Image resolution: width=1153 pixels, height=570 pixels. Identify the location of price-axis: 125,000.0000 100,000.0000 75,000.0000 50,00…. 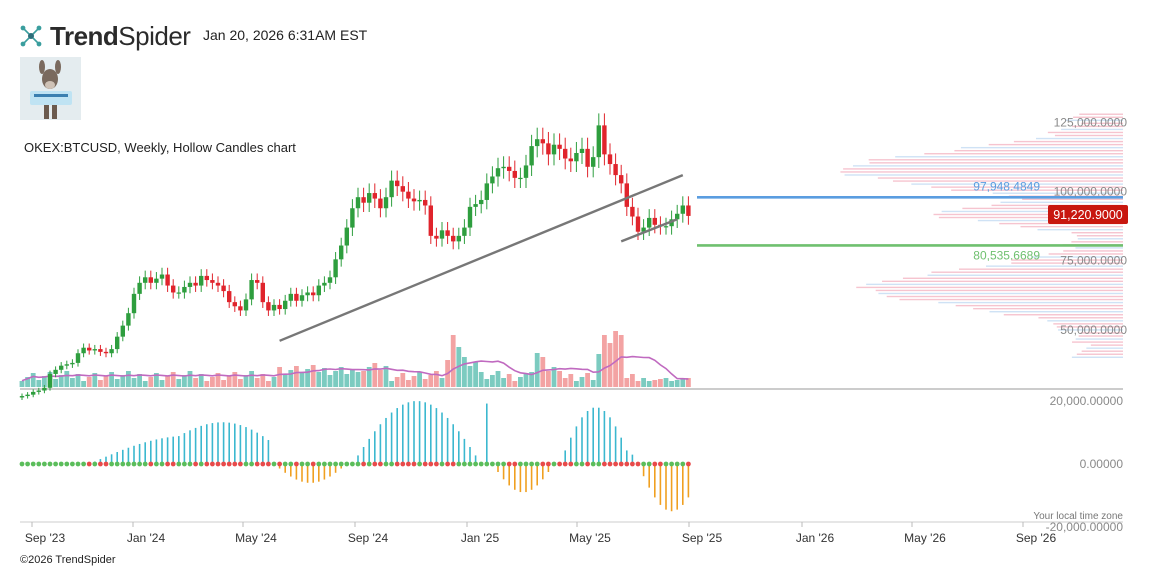
(1091, 226).